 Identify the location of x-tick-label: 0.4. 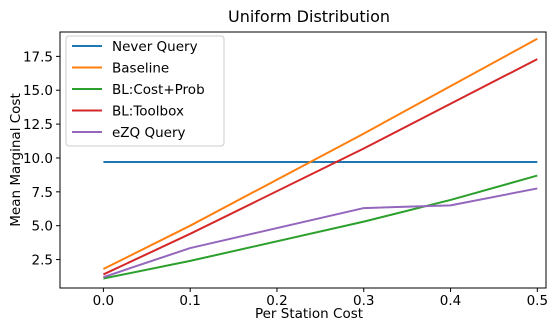
(450, 301).